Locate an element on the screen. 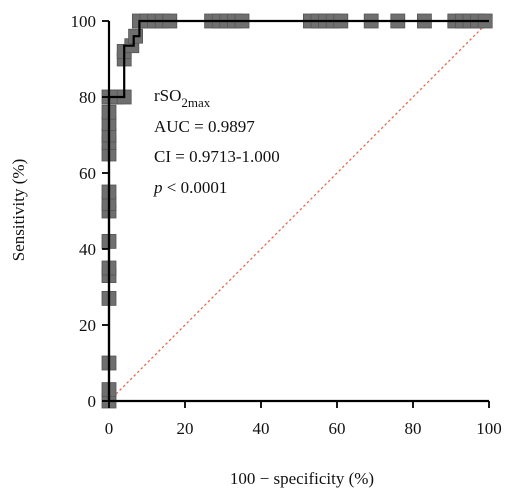  metric-label: rSO2max is located at coordinates (182, 98).